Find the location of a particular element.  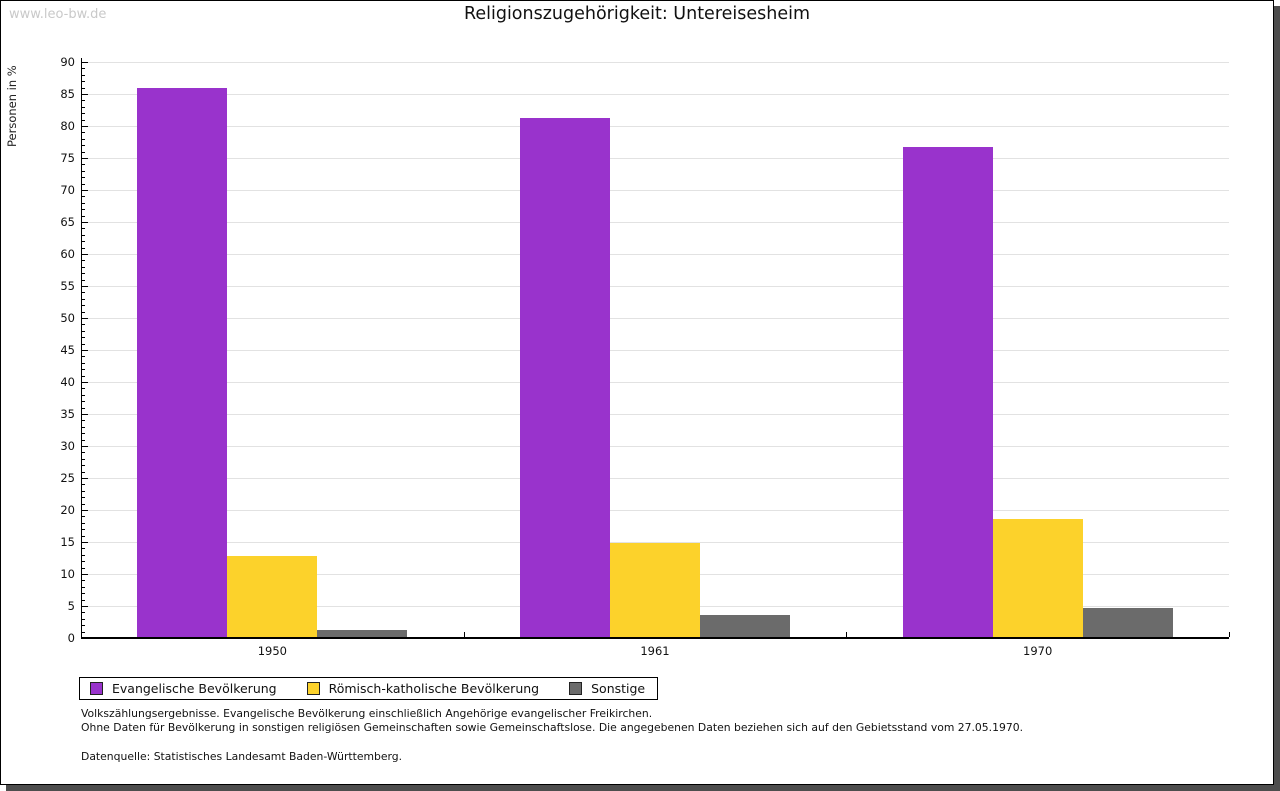

x-category-label-1970: 1970 is located at coordinates (1038, 651).